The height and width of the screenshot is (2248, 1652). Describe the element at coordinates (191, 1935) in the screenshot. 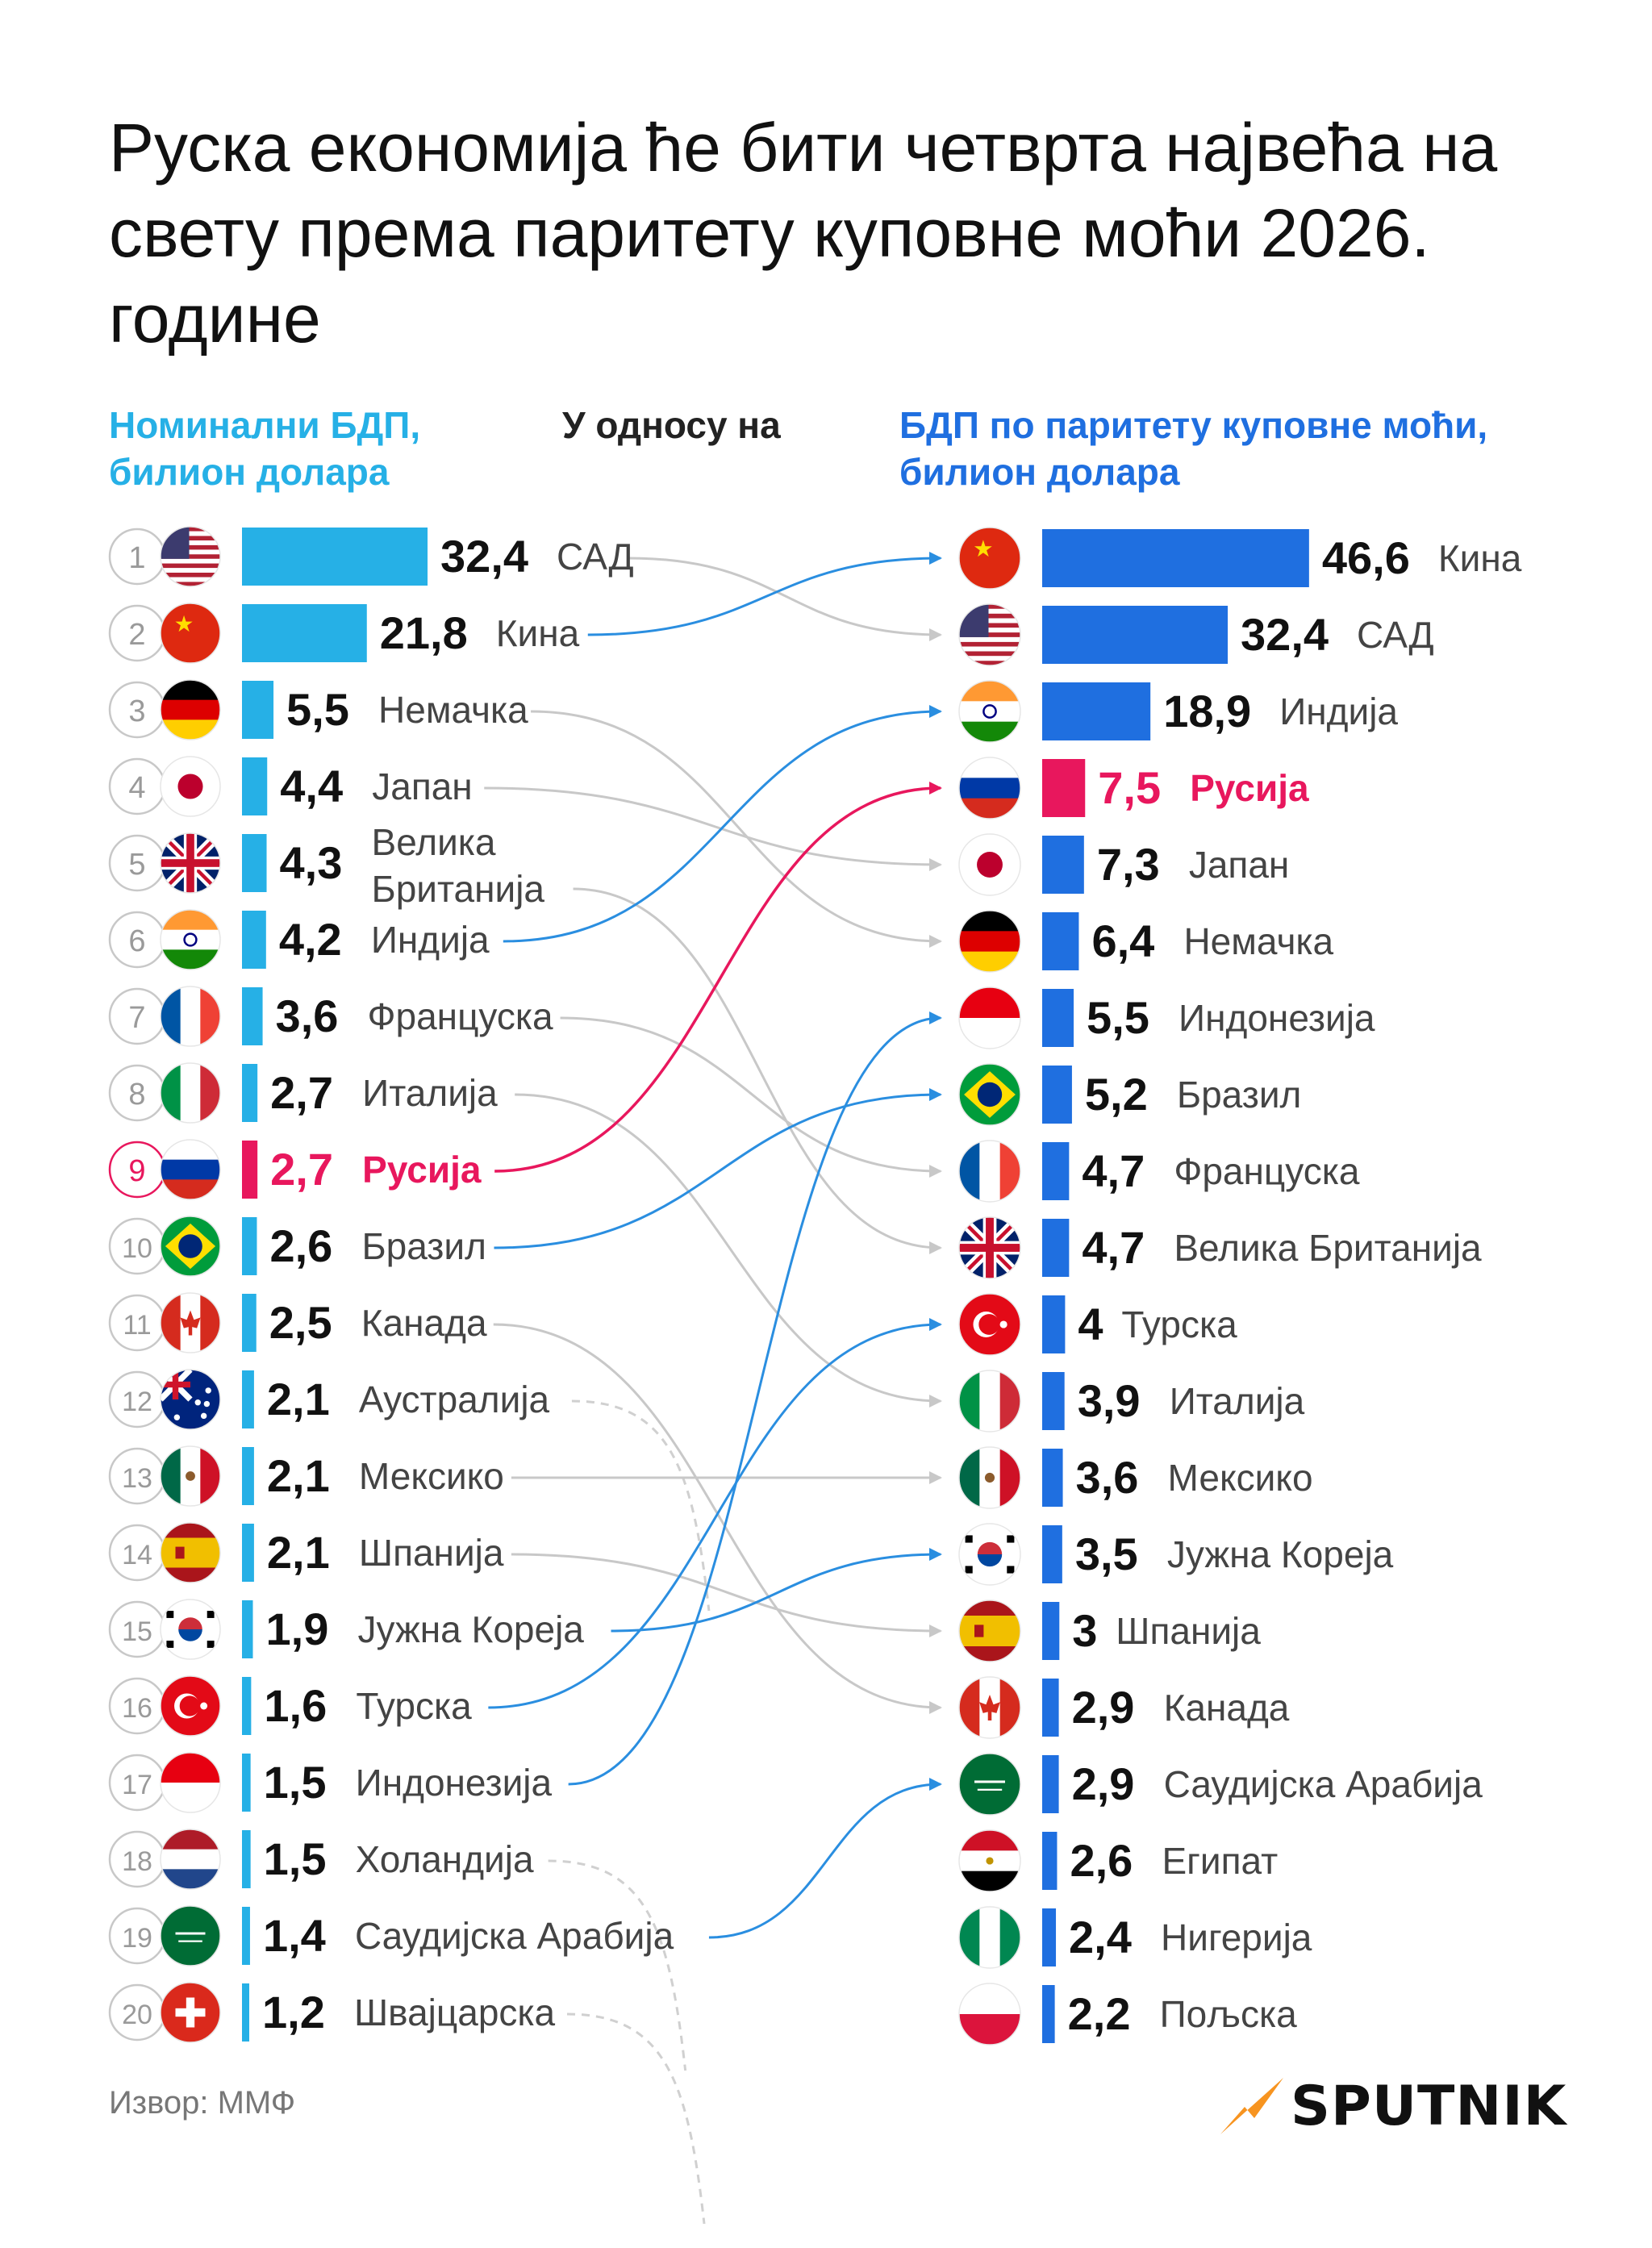

I see `sa-flag` at that location.